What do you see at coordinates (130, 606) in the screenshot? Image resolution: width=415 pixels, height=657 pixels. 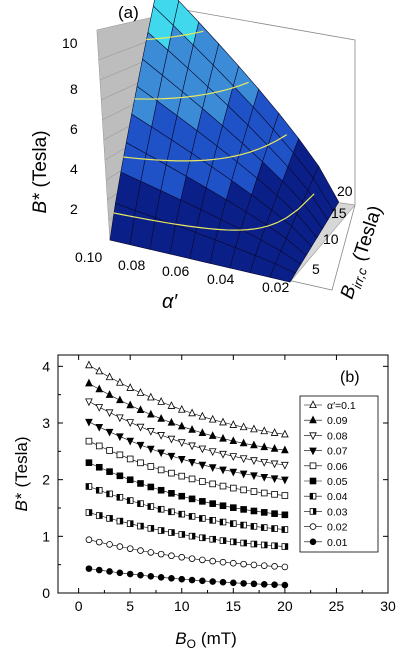 I see `x-tick-label: 5` at bounding box center [130, 606].